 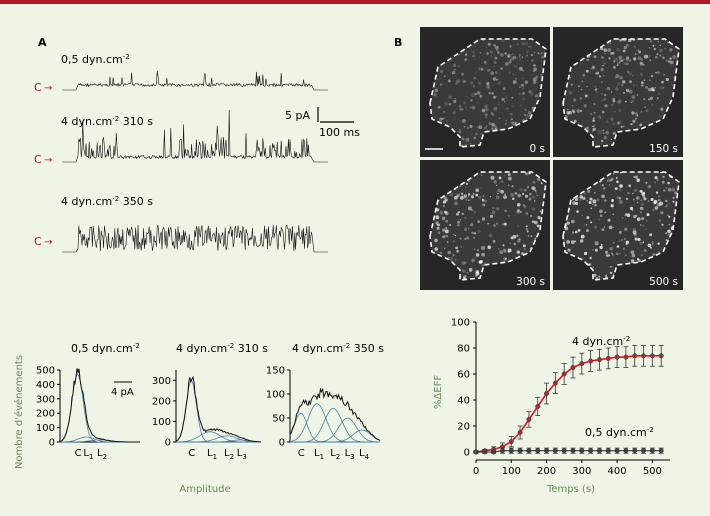 What do you see at coordinates (45, 385) in the screenshot?
I see `histogram-y-tick-label: 400` at bounding box center [45, 385].